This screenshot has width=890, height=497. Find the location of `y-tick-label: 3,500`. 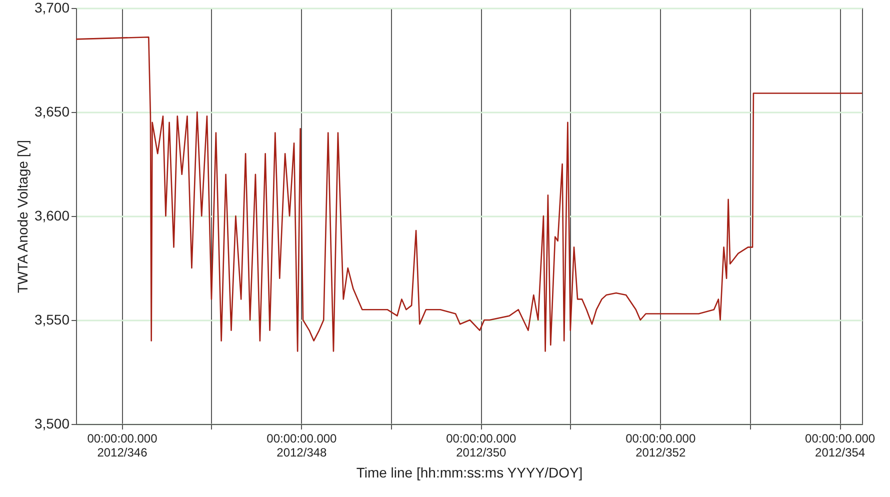

y-tick-label: 3,500 is located at coordinates (52, 424).